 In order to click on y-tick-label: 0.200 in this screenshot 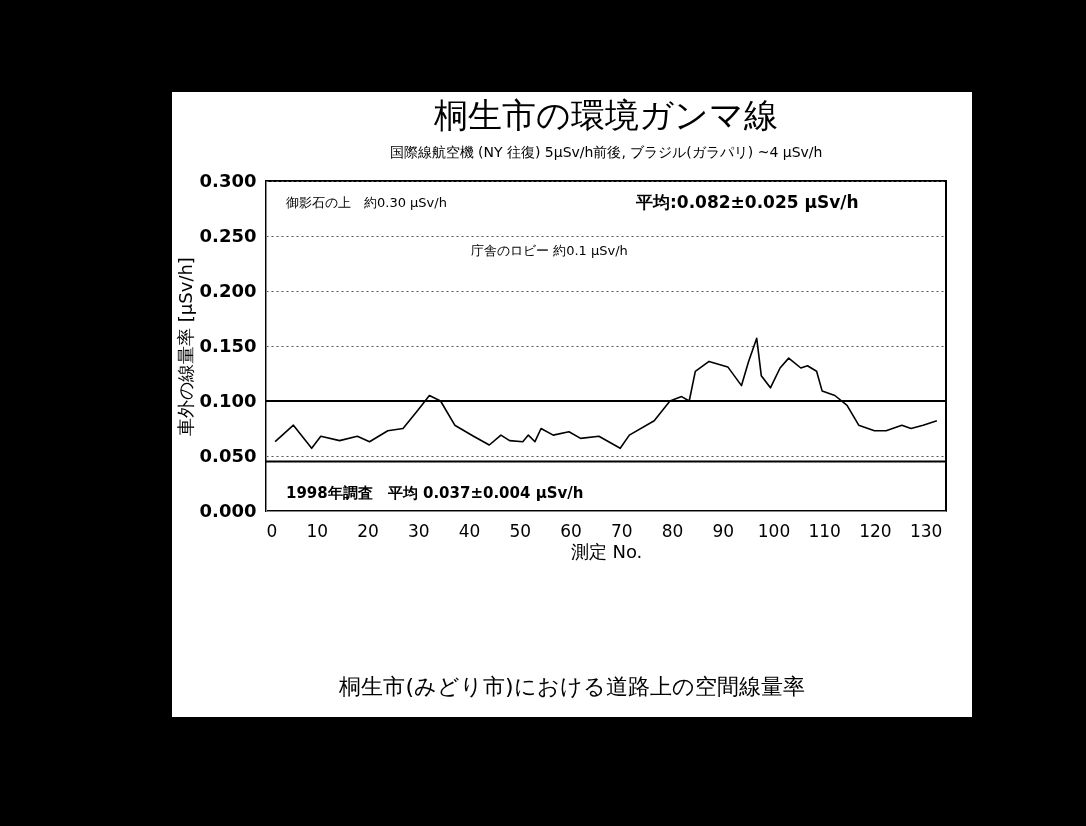, I will do `click(228, 290)`.